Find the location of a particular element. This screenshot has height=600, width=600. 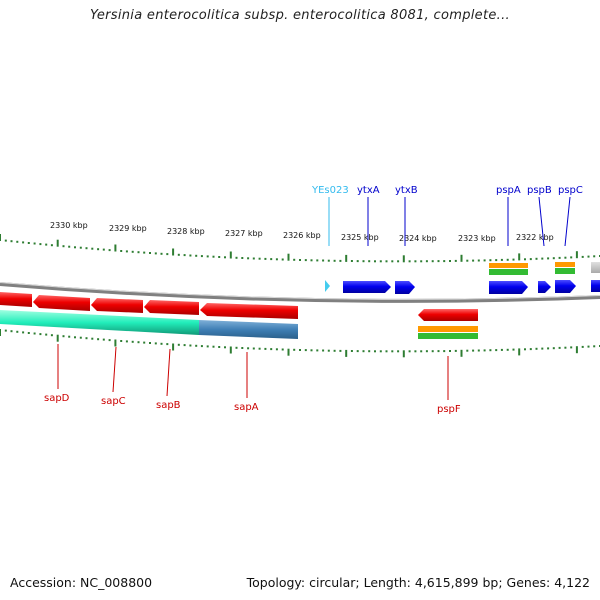

gene-sapA is located at coordinates (249, 311).